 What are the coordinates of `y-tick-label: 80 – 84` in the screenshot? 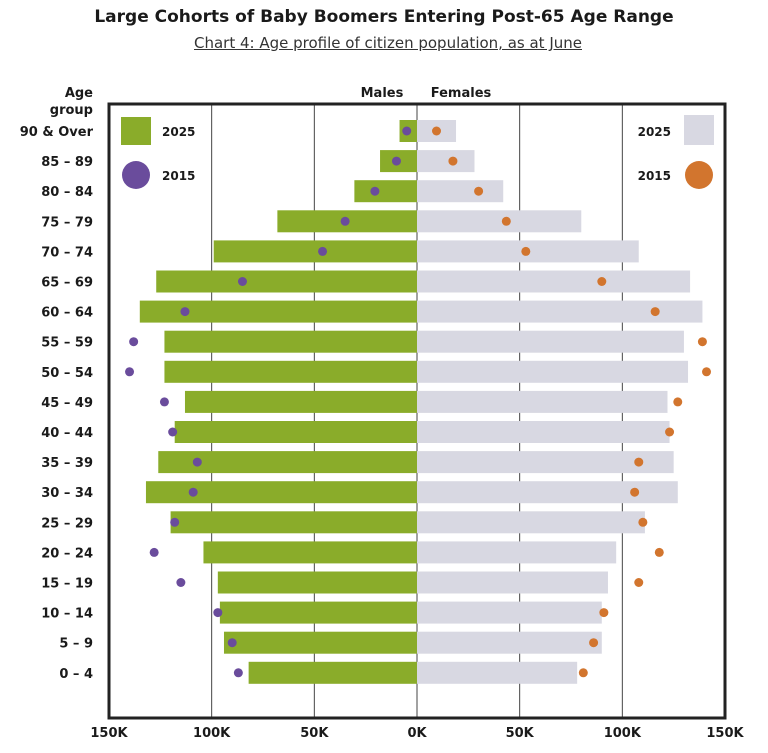 It's located at (67, 192).